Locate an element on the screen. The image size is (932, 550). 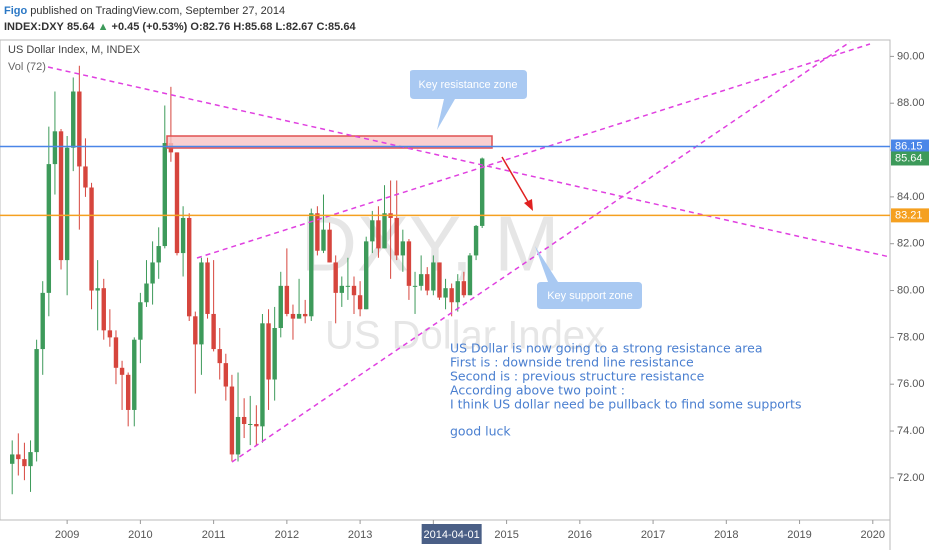
volume-label: Vol (72) is located at coordinates (27, 67).